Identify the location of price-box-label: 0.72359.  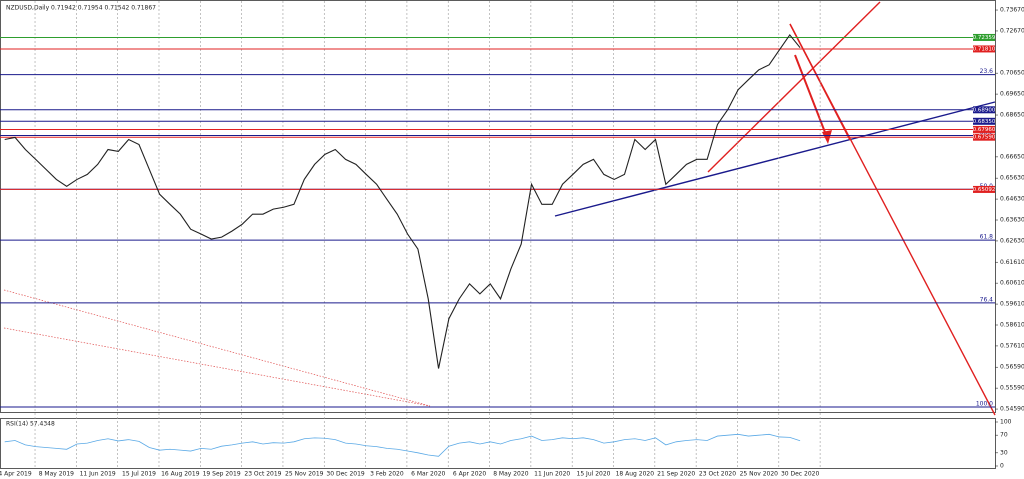
(984, 38).